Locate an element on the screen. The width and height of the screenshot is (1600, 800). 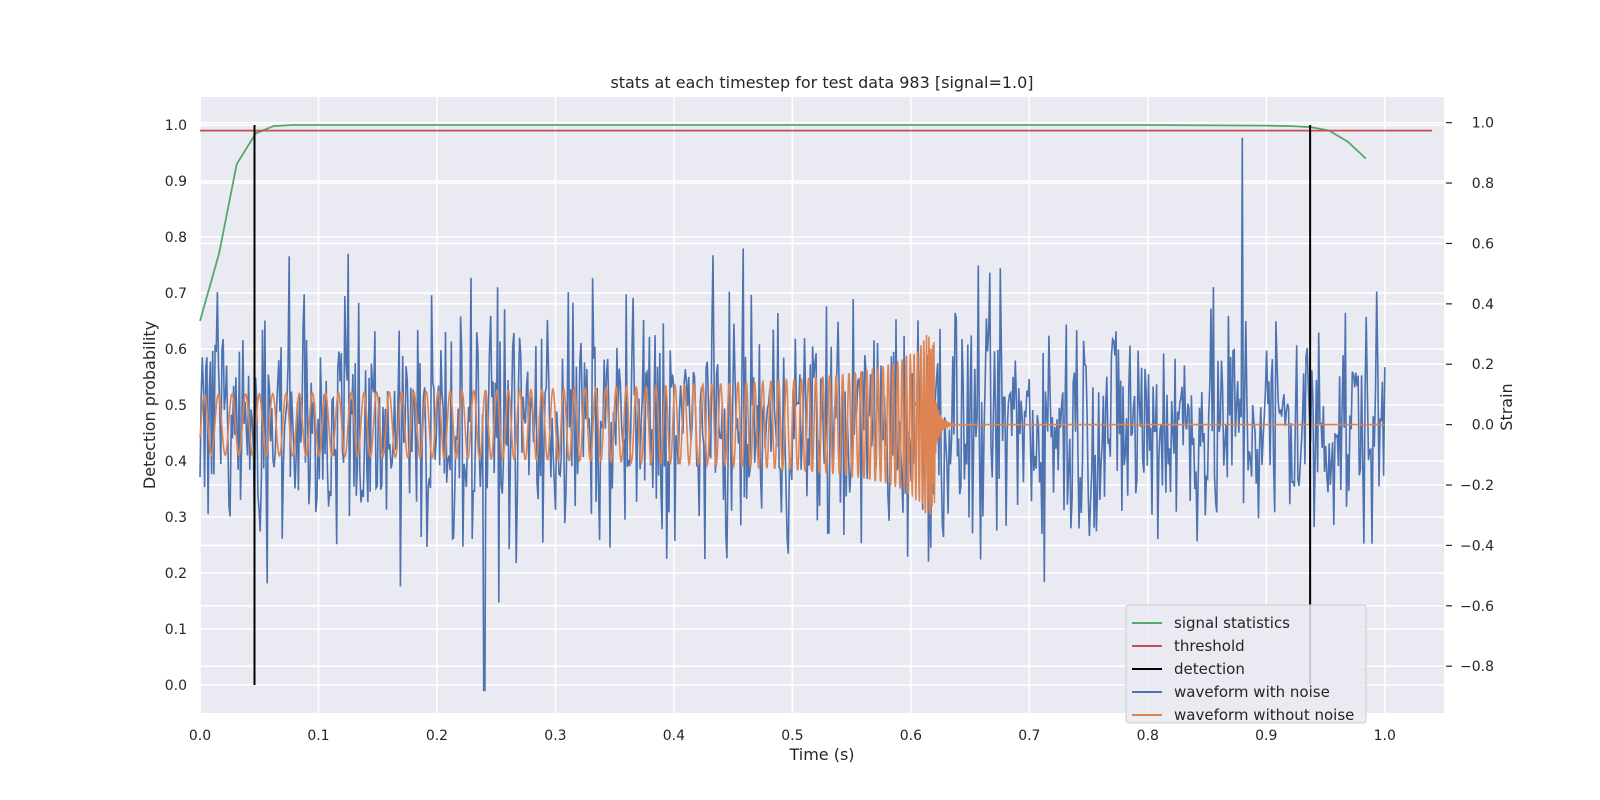
y2-tick-label: −0.8 is located at coordinates (1477, 667).